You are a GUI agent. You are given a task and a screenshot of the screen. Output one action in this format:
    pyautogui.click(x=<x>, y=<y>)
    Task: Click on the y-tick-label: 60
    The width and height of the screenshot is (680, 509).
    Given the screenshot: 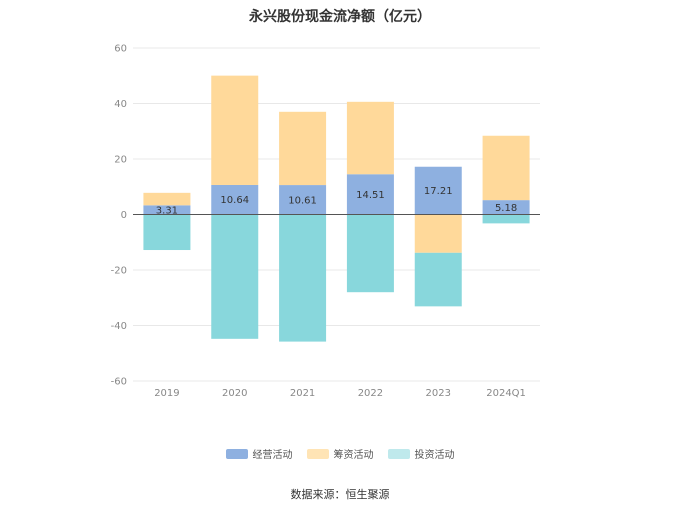 What is the action you would take?
    pyautogui.click(x=120, y=49)
    